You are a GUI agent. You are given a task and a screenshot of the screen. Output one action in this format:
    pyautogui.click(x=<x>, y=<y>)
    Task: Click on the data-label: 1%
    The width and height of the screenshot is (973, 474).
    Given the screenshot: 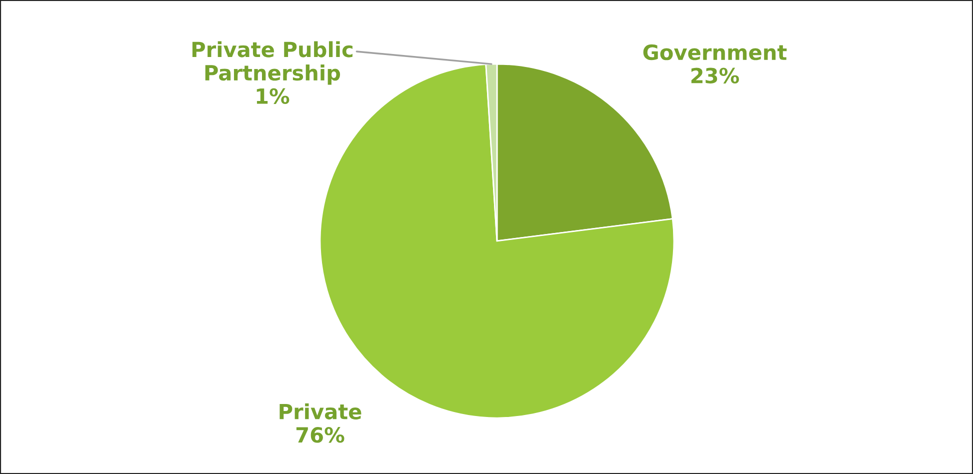 What is the action you would take?
    pyautogui.click(x=273, y=96)
    